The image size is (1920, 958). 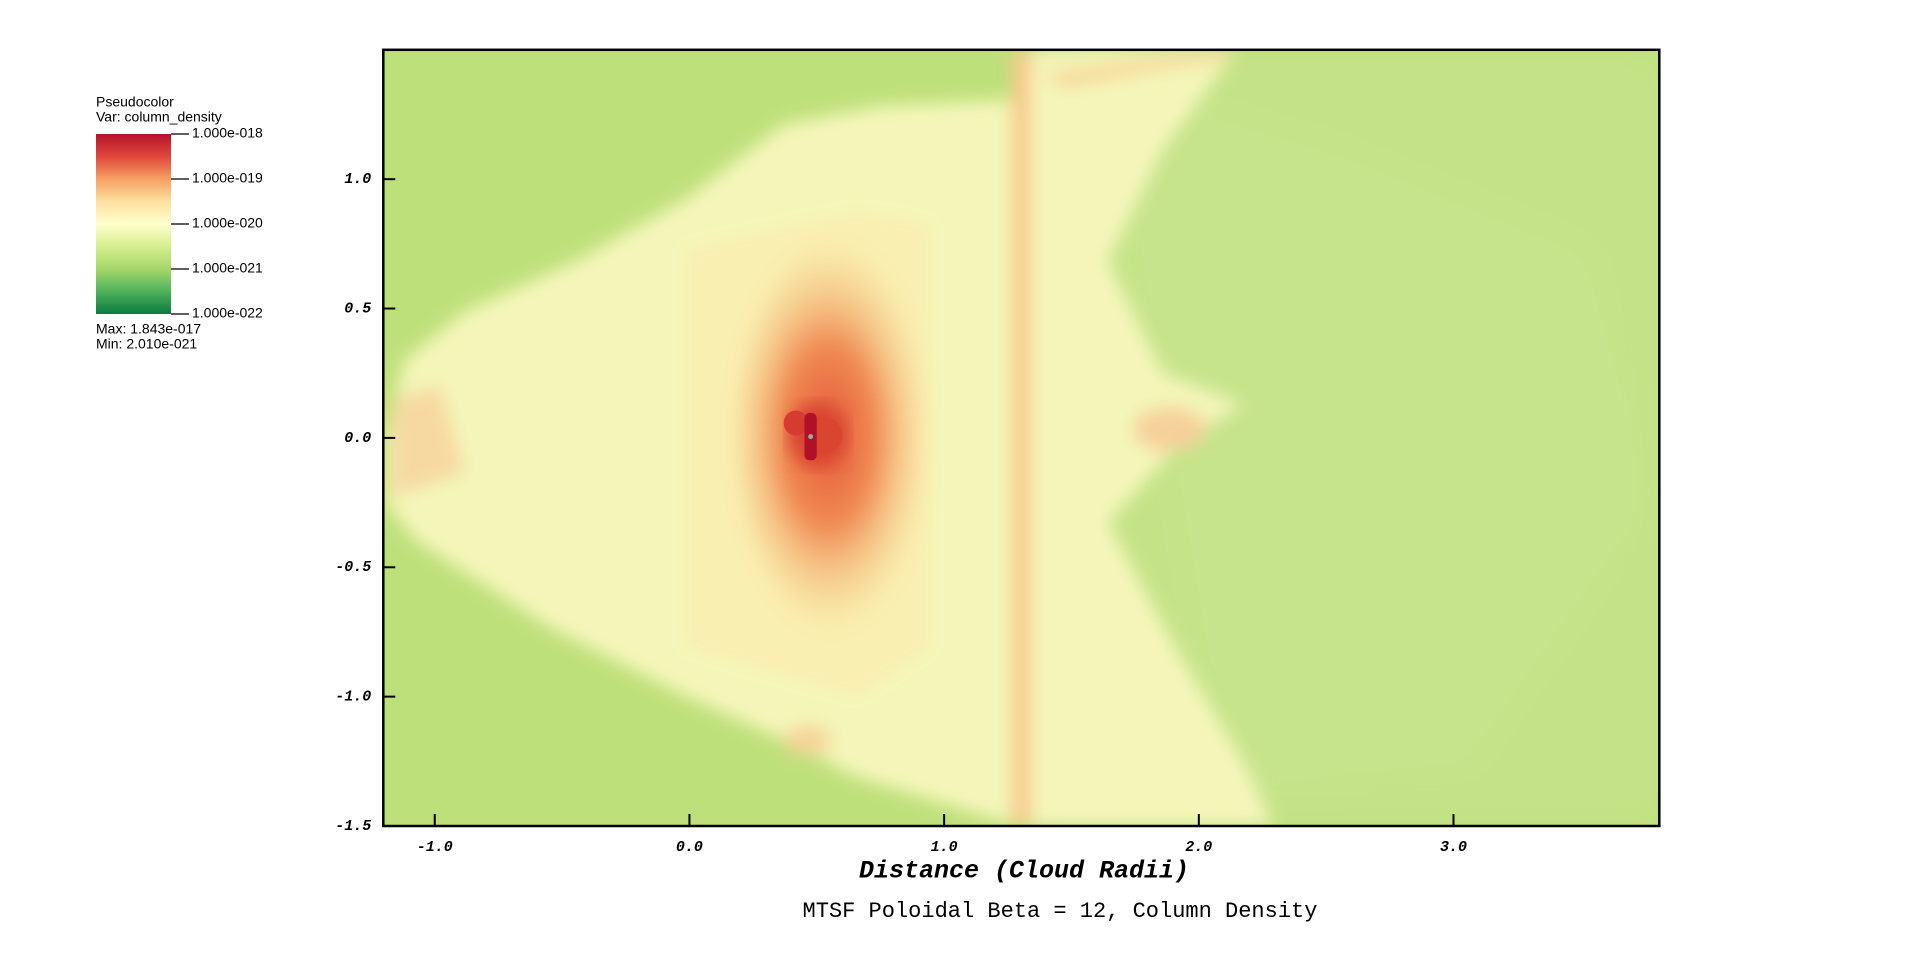 I want to click on y-tick-label: -0.5, so click(x=353, y=567).